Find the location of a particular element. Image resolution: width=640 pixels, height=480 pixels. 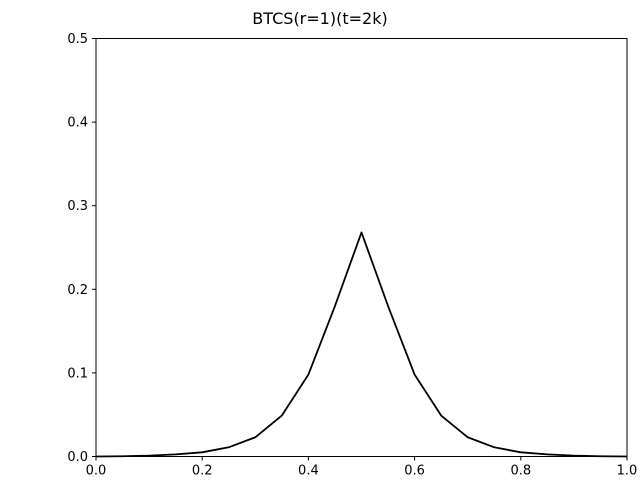

y-tick-label: 0.0 is located at coordinates (77, 457).